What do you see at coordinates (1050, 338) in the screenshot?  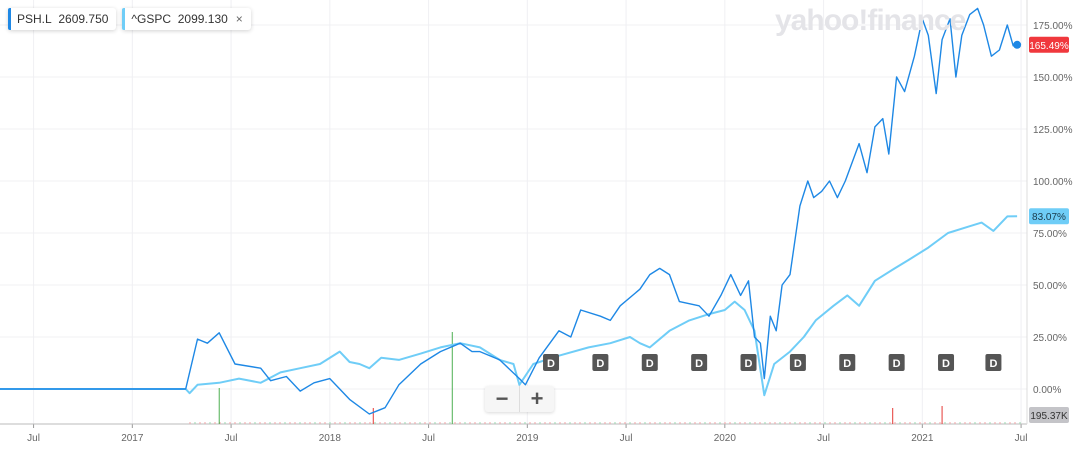 I see `y-tick-label: 25.00%` at bounding box center [1050, 338].